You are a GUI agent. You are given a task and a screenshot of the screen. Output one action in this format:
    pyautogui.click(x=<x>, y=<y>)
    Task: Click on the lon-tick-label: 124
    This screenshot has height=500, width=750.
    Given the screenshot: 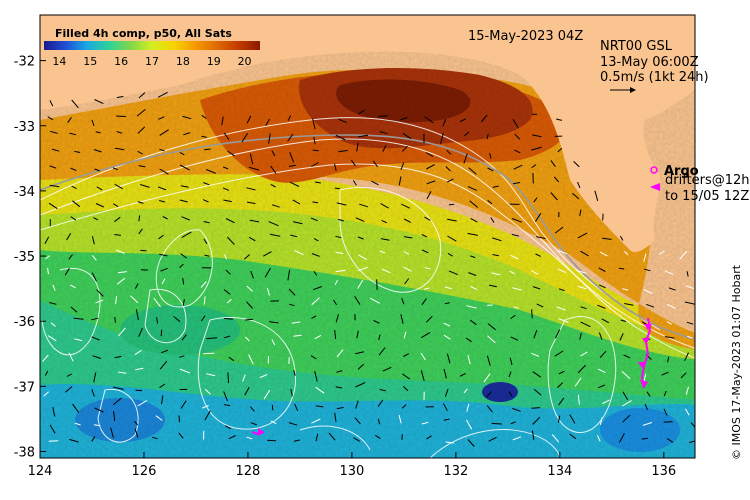 What is the action you would take?
    pyautogui.click(x=40, y=471)
    